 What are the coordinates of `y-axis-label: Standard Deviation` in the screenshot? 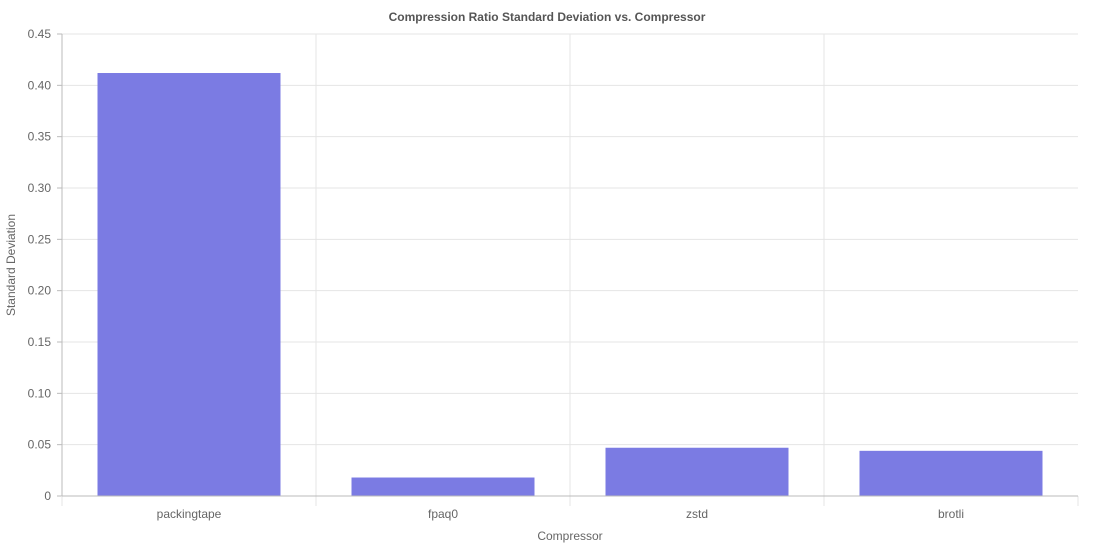 It's located at (11, 265).